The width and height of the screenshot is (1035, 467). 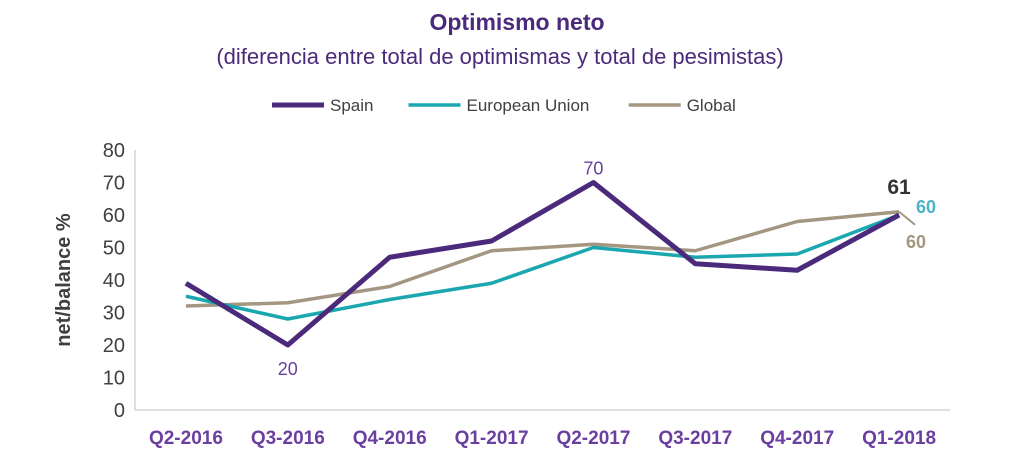 I want to click on data-label: 20, so click(x=288, y=369).